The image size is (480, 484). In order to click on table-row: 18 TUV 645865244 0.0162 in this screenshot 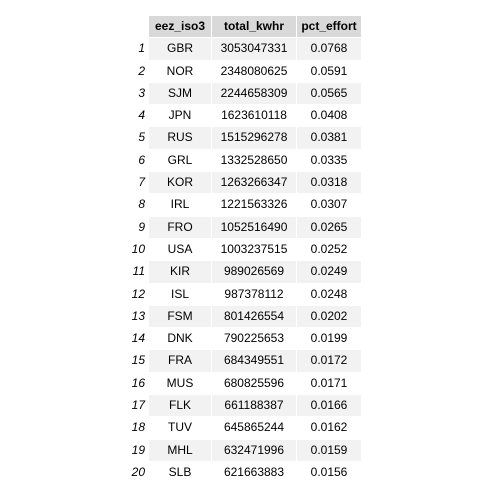, I will do `click(242, 428)`.